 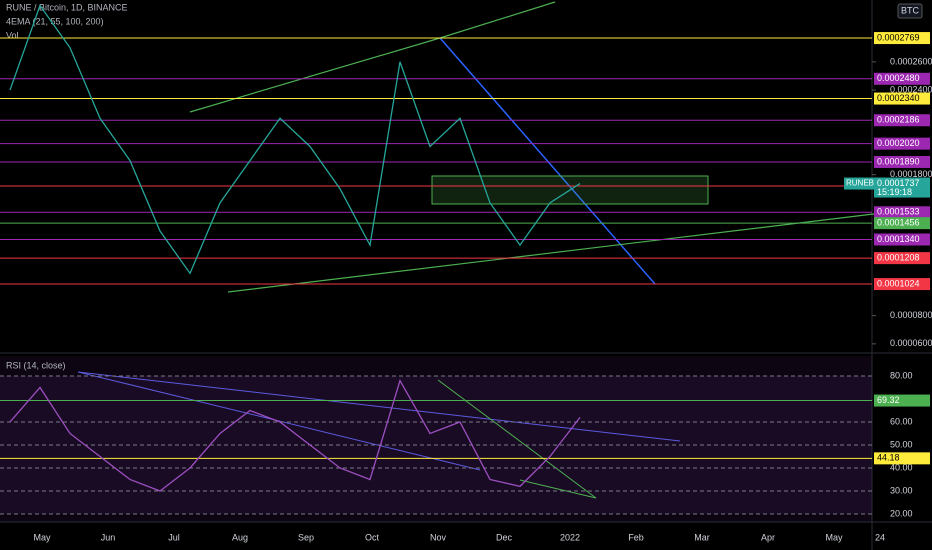 What do you see at coordinates (901, 444) in the screenshot?
I see `y-tick-label: 50.00` at bounding box center [901, 444].